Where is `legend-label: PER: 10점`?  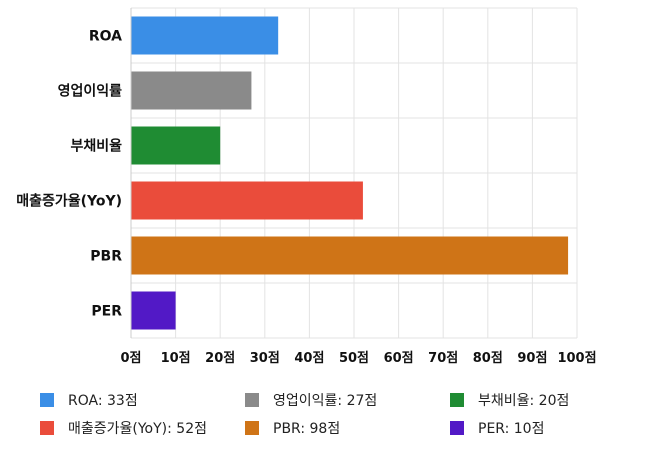 legend-label: PER: 10점 is located at coordinates (511, 429).